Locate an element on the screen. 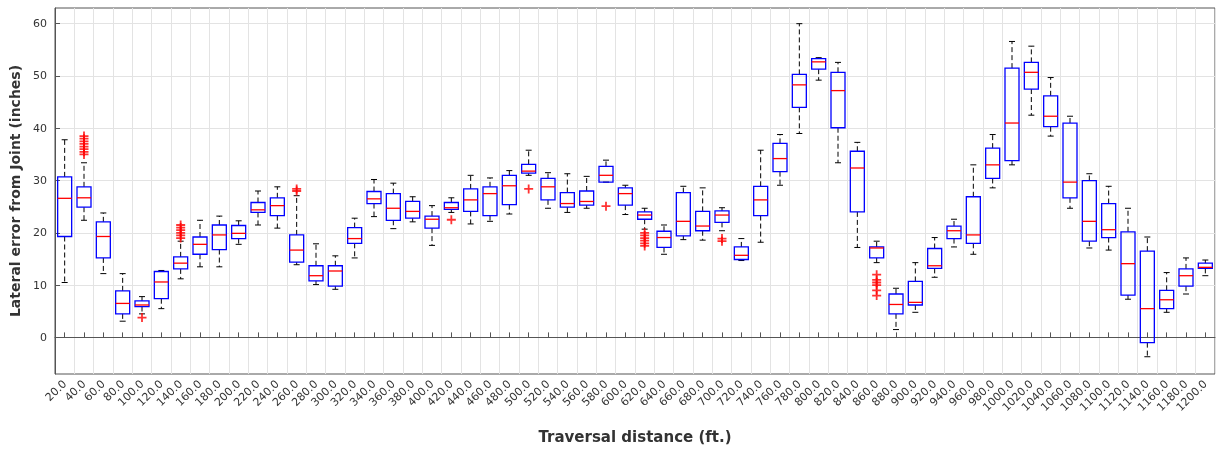 Image resolution: width=1221 pixels, height=449 pixels. y-tick-label: 60 is located at coordinates (40, 24).